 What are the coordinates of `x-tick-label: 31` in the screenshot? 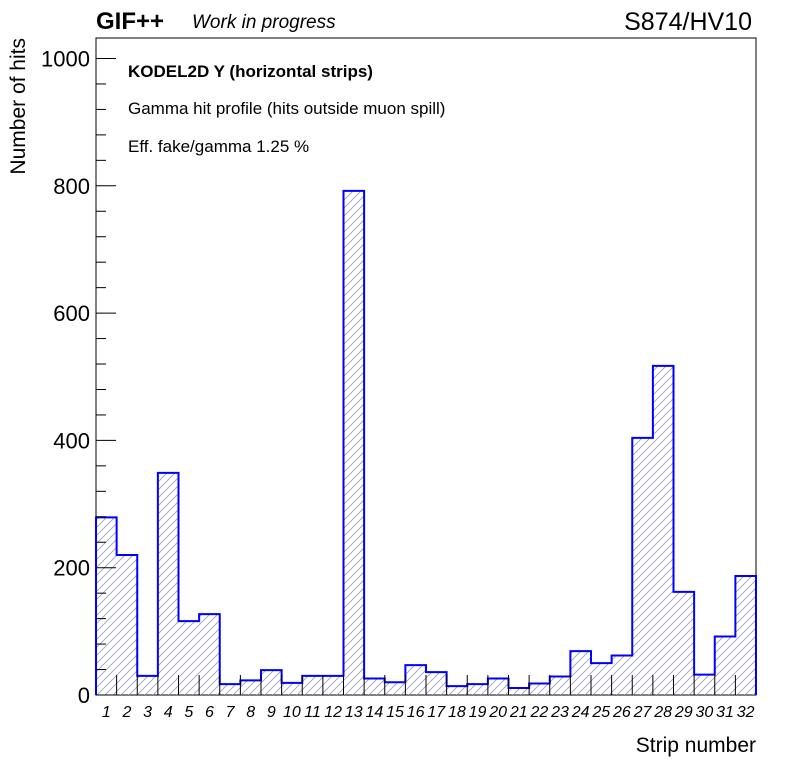 It's located at (725, 712).